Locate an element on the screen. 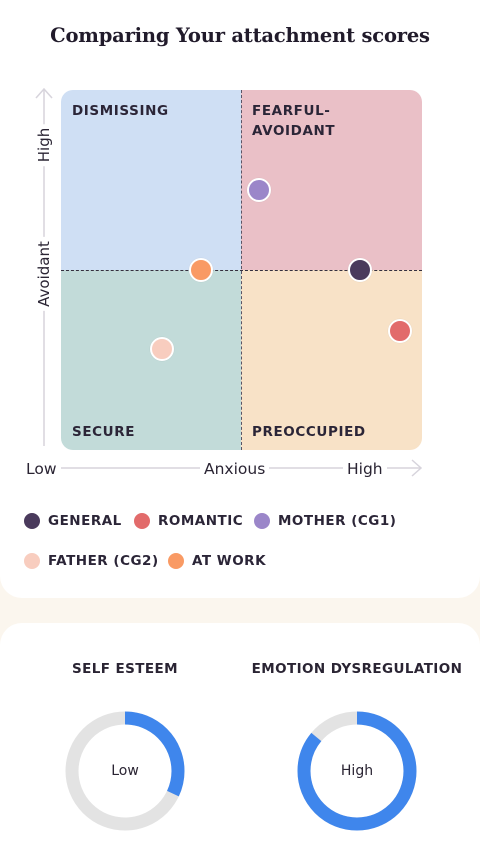 This screenshot has height=863, width=480. quadrant-secure: SECURE is located at coordinates (151, 360).